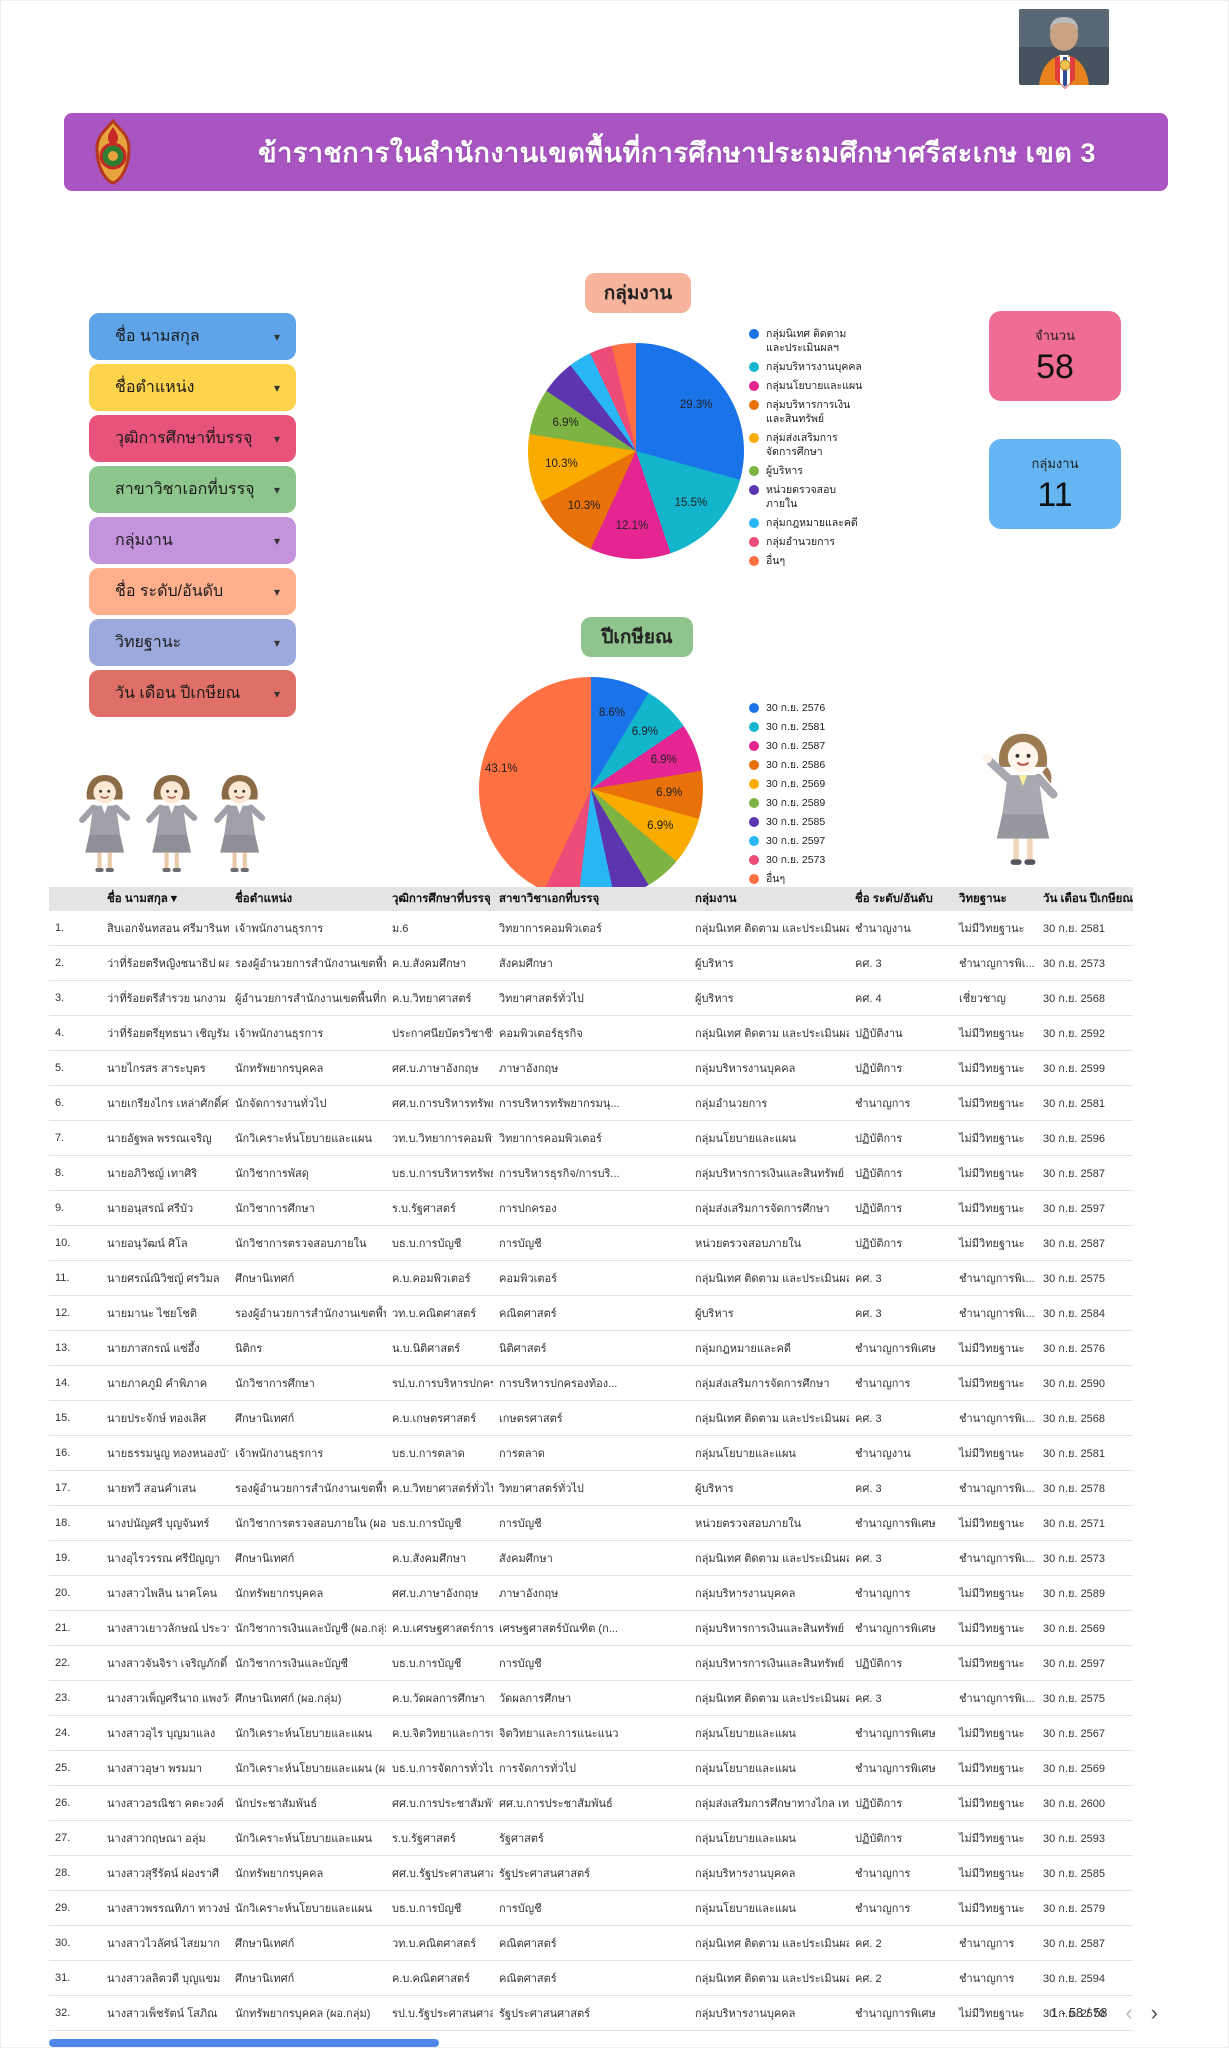  I want to click on table-cell: นิติกร, so click(307, 1348).